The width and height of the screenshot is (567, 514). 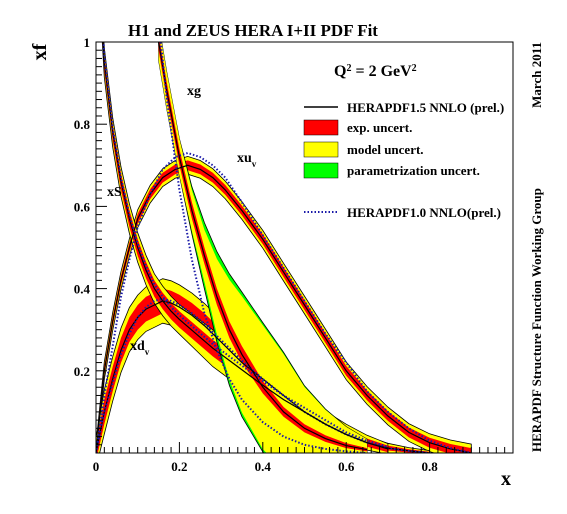 I want to click on y-tick-label: 0.4, so click(x=82, y=289).